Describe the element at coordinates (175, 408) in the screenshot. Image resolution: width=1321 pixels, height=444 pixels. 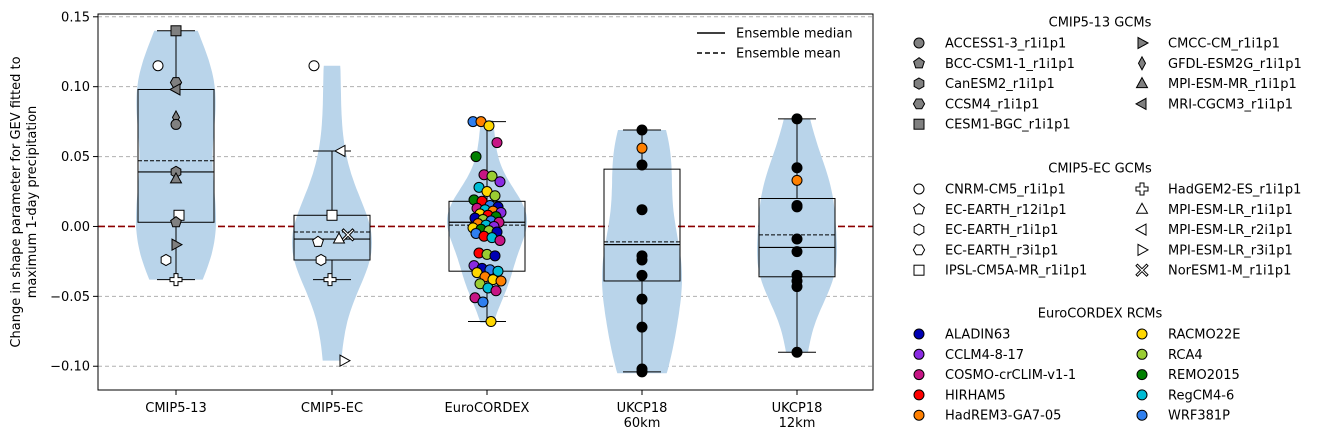
I see `x-tick-label-0-0: CMIP5-13` at that location.